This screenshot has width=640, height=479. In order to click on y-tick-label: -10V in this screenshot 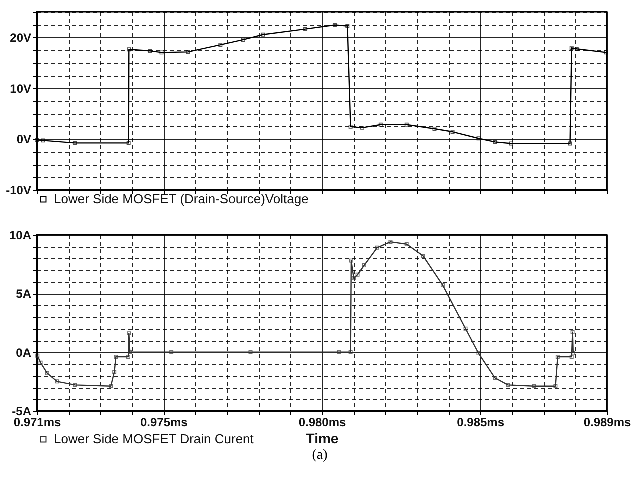, I will do `click(19, 191)`.